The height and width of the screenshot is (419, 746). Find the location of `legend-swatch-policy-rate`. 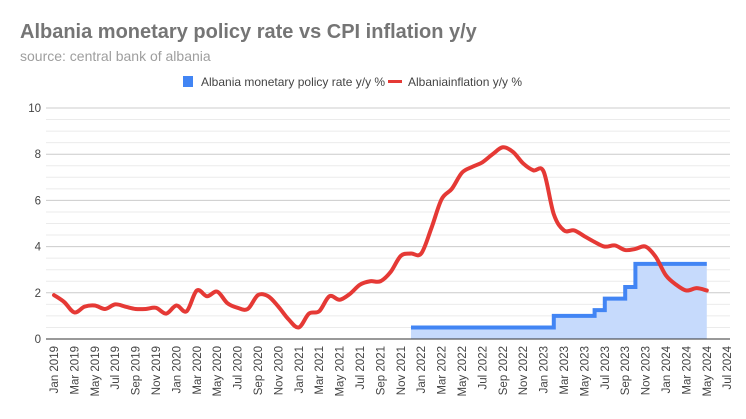

legend-swatch-policy-rate is located at coordinates (188, 81).